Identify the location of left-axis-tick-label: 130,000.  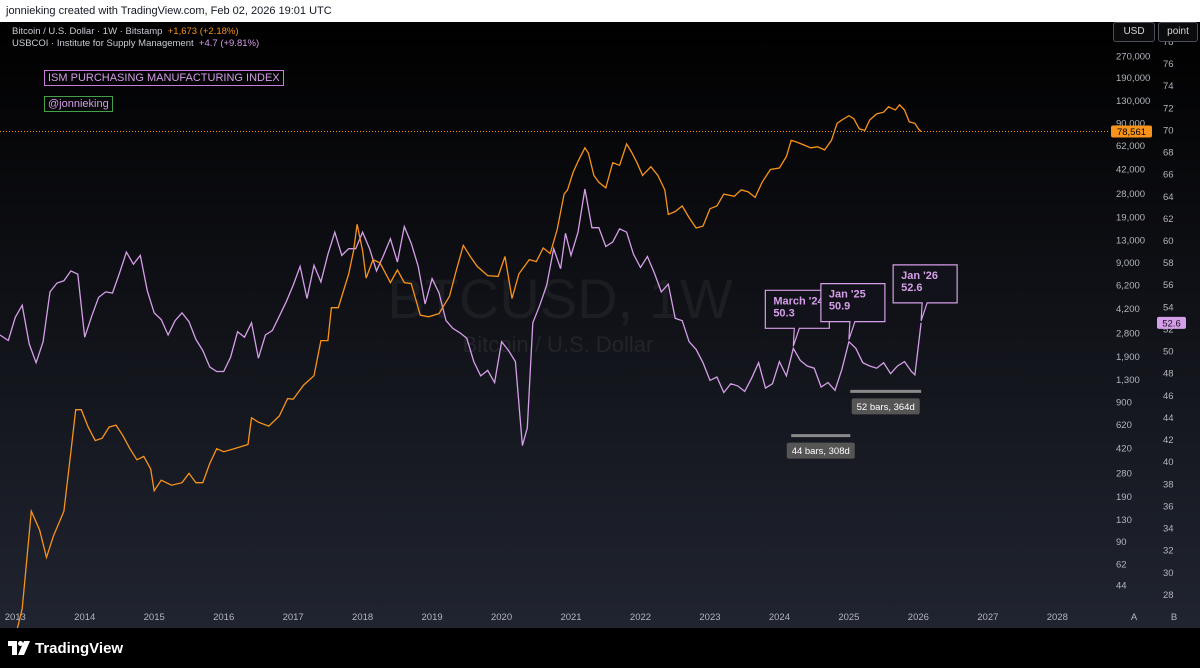
(1133, 101).